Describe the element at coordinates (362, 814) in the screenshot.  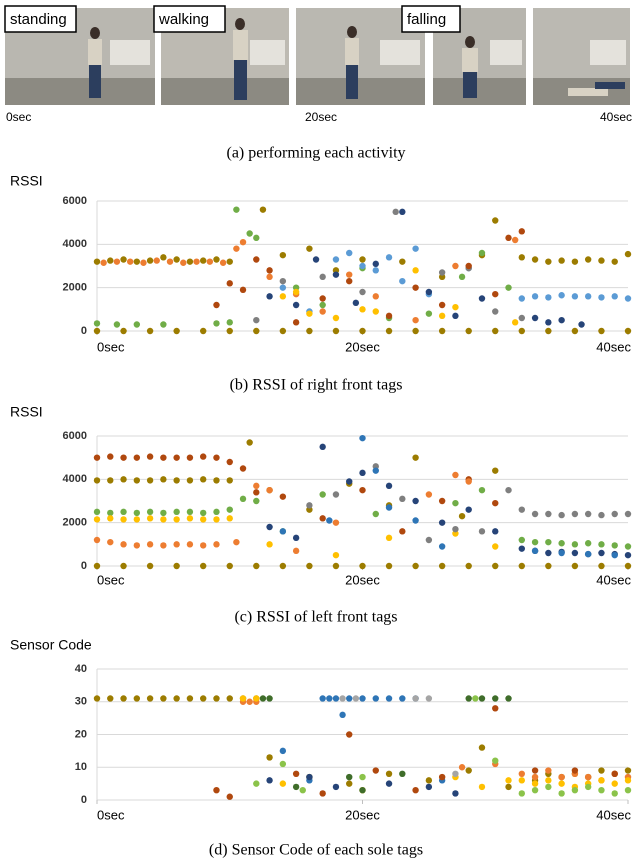
I see `x-tick-label: 20sec` at that location.